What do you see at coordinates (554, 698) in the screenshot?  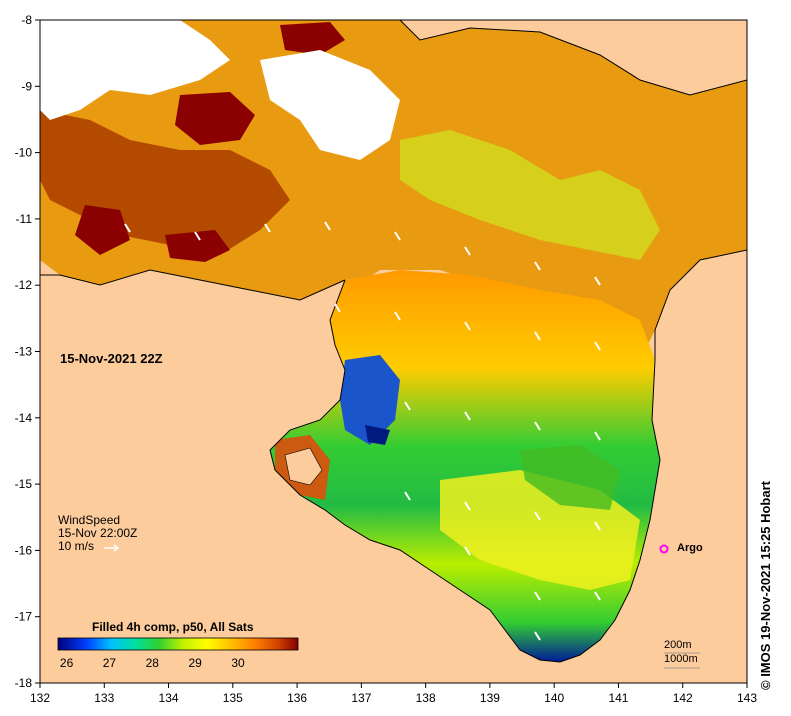 I see `x-tick-label: 140` at bounding box center [554, 698].